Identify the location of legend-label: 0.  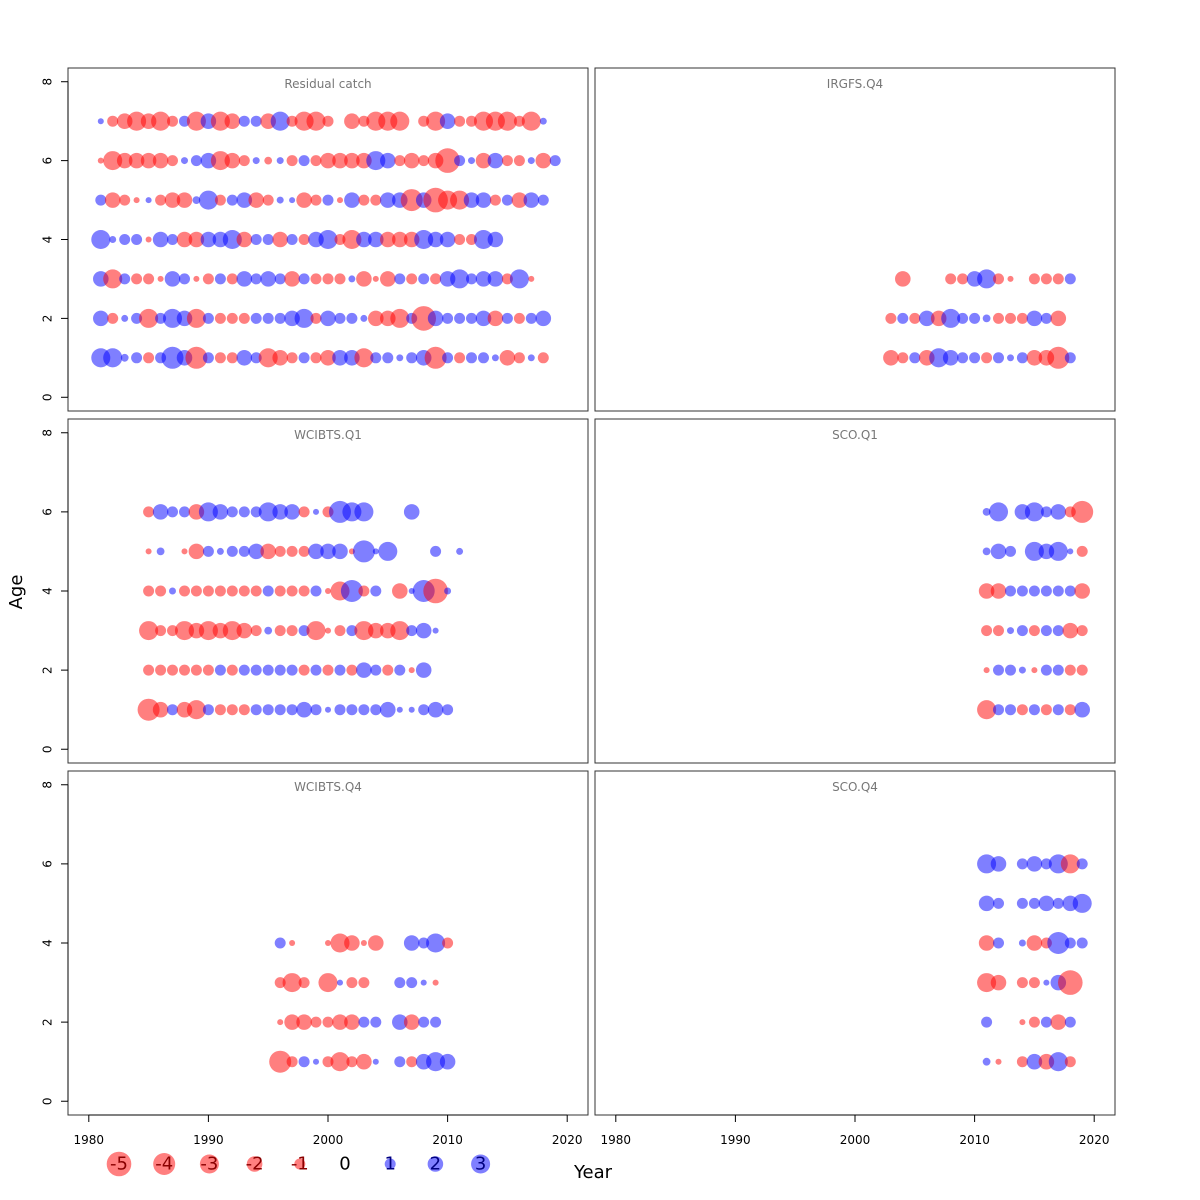
(344, 1164).